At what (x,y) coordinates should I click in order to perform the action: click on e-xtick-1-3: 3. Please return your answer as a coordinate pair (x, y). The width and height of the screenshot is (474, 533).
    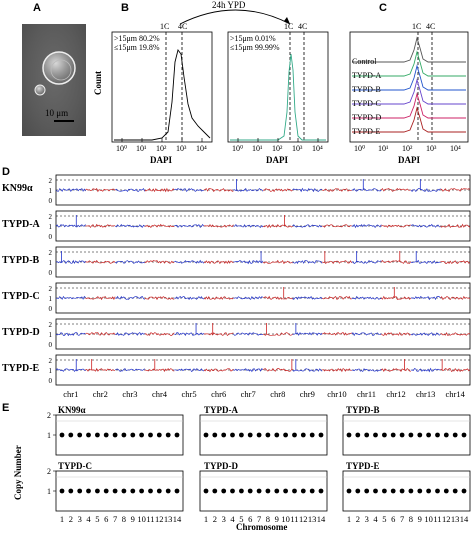
    Looking at the image, I should click on (223, 519).